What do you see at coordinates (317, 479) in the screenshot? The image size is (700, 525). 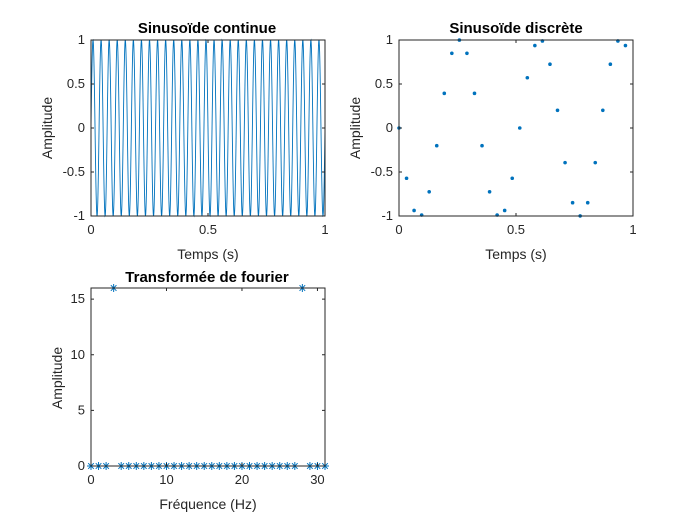 I see `x-tick-label: 30` at bounding box center [317, 479].